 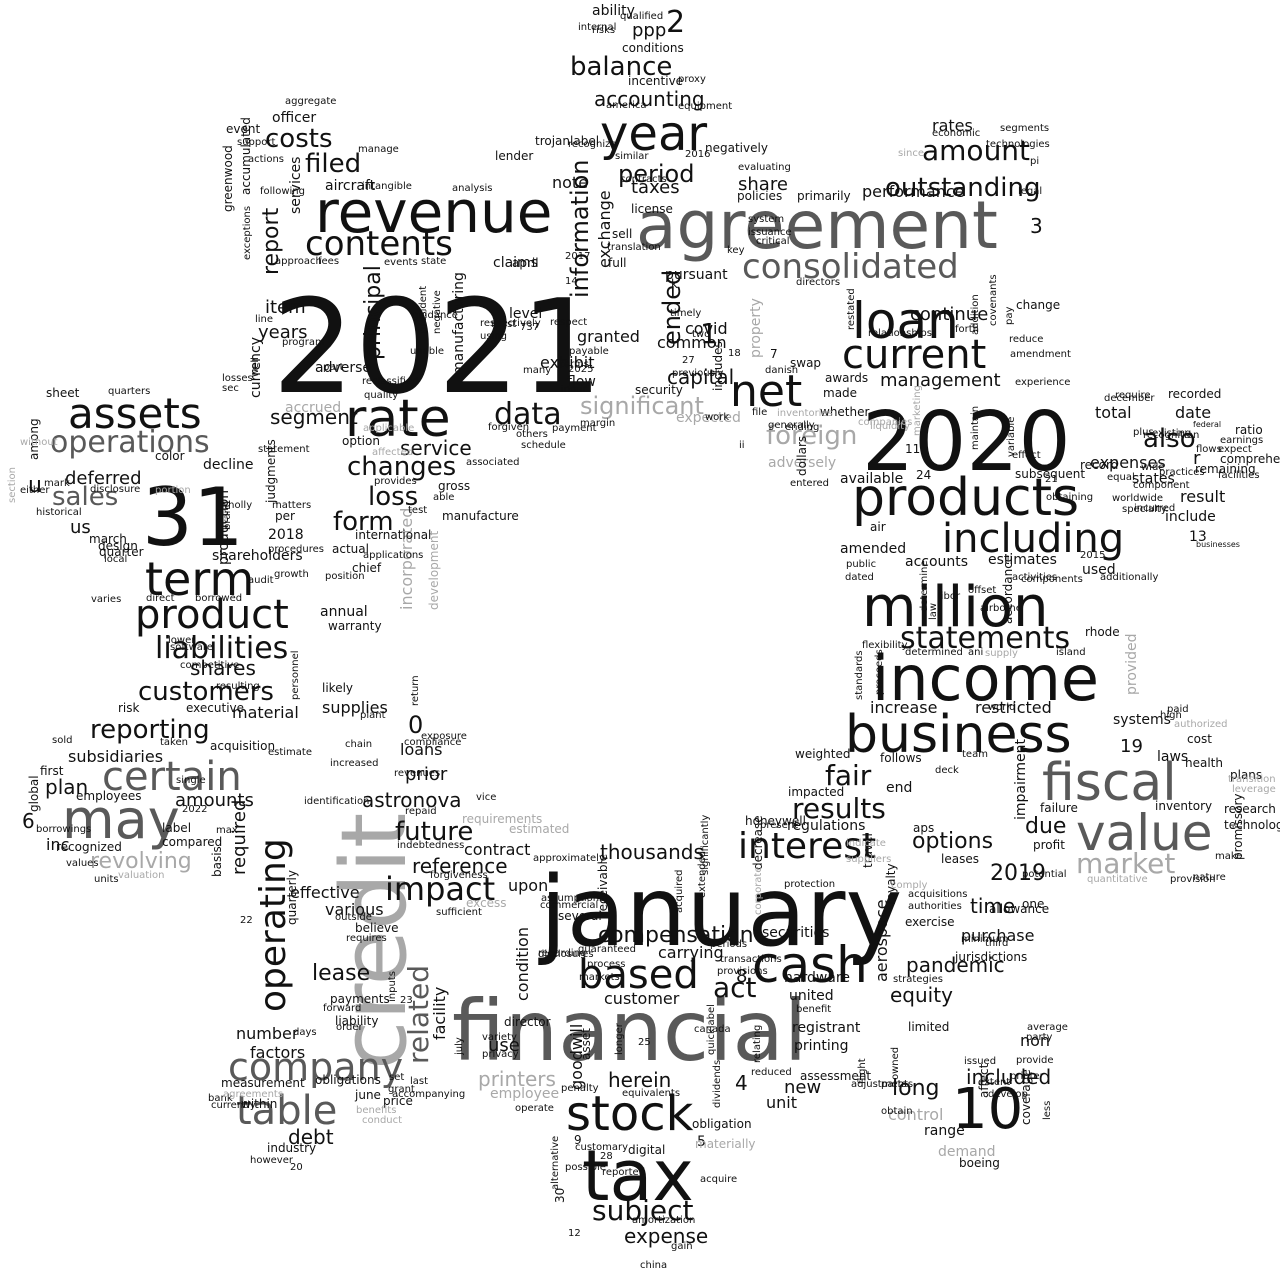 What do you see at coordinates (802, 1087) in the screenshot?
I see `cloud-word: new` at bounding box center [802, 1087].